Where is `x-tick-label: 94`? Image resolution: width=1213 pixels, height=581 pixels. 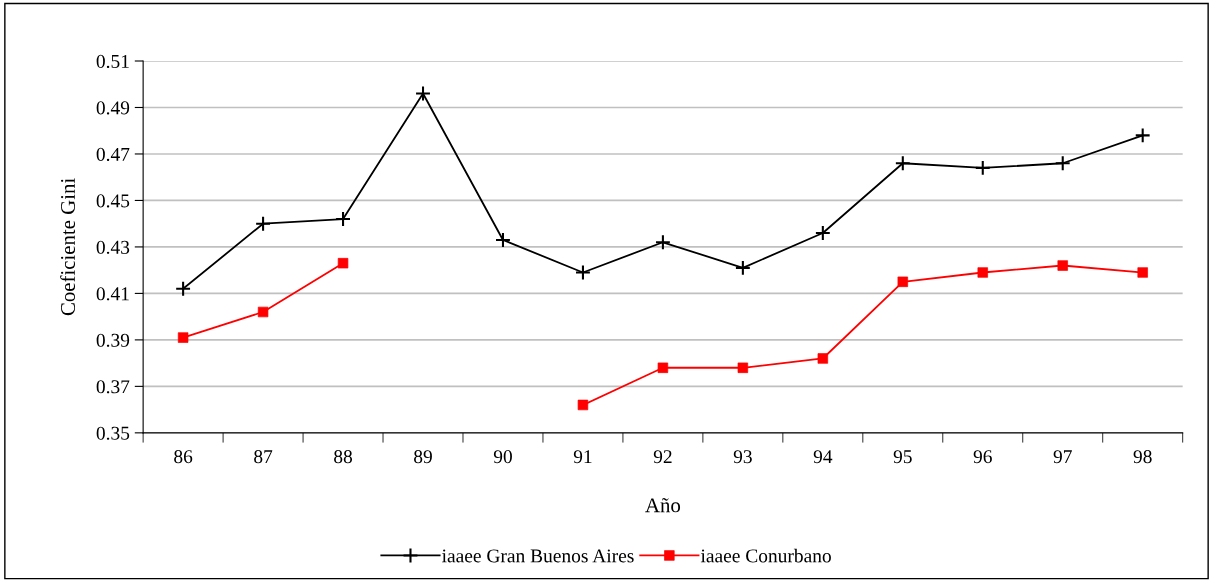 x-tick-label: 94 is located at coordinates (823, 457).